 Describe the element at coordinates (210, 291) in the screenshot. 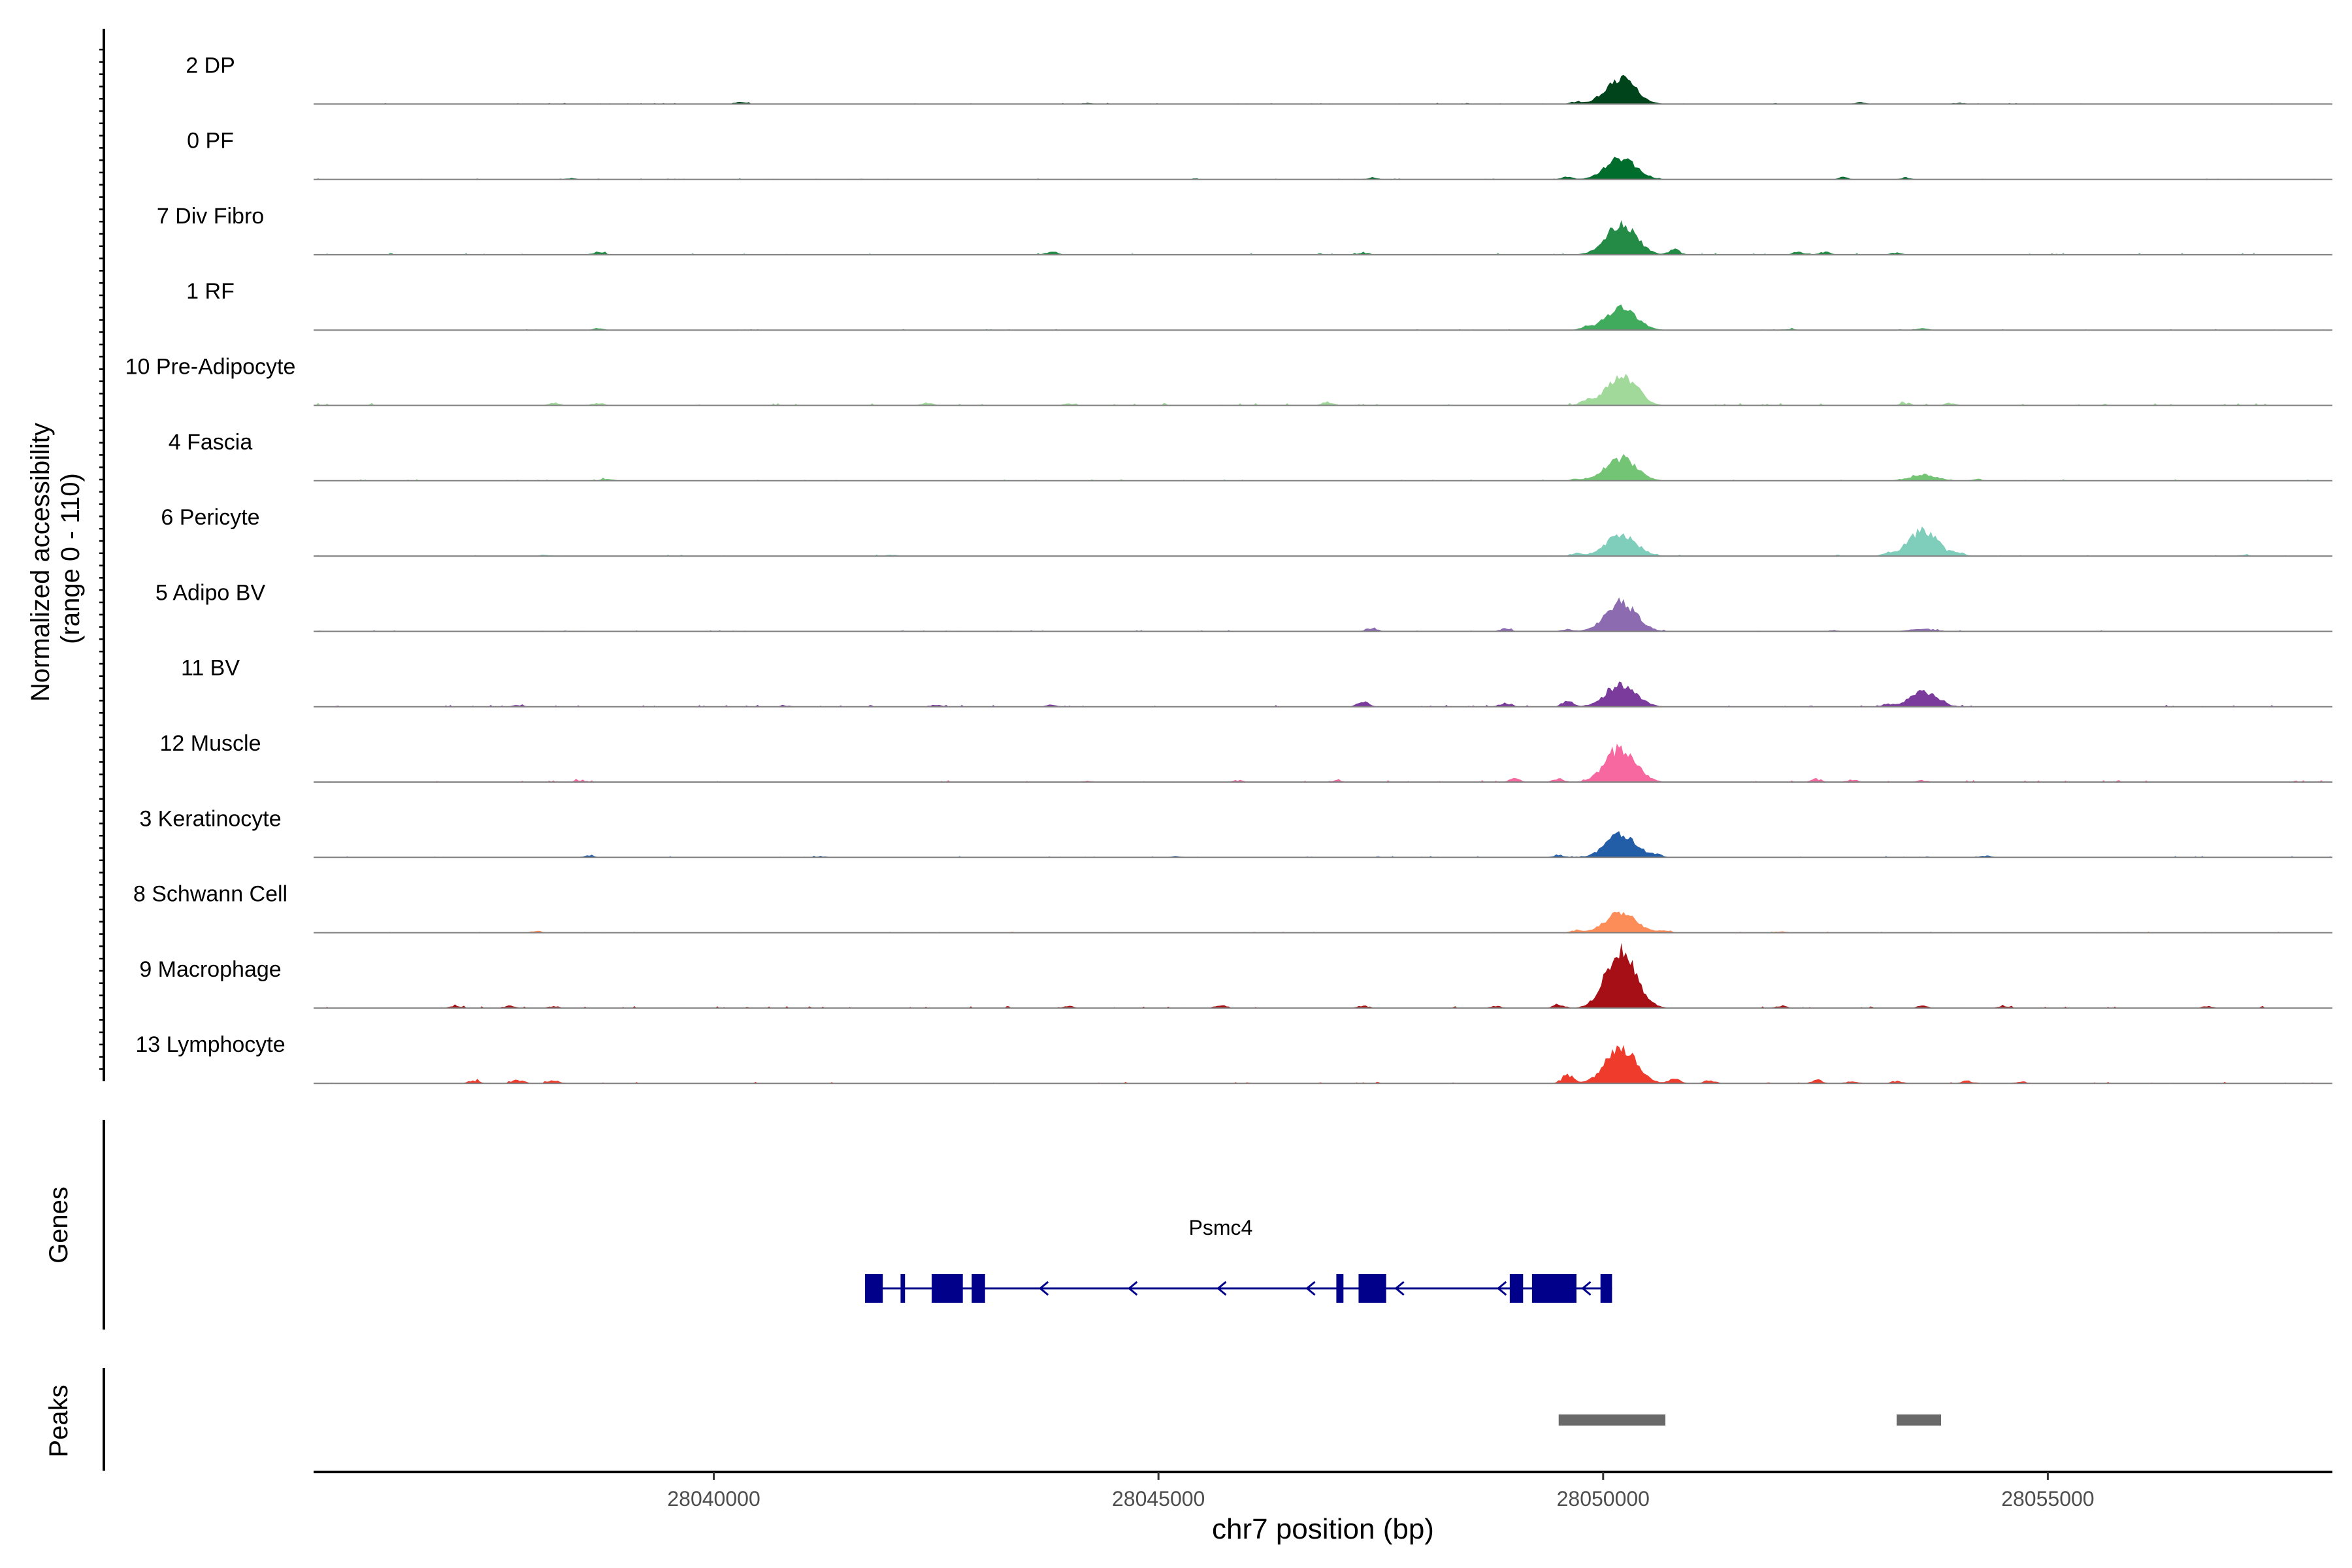

I see `track-label: 1 RF` at that location.